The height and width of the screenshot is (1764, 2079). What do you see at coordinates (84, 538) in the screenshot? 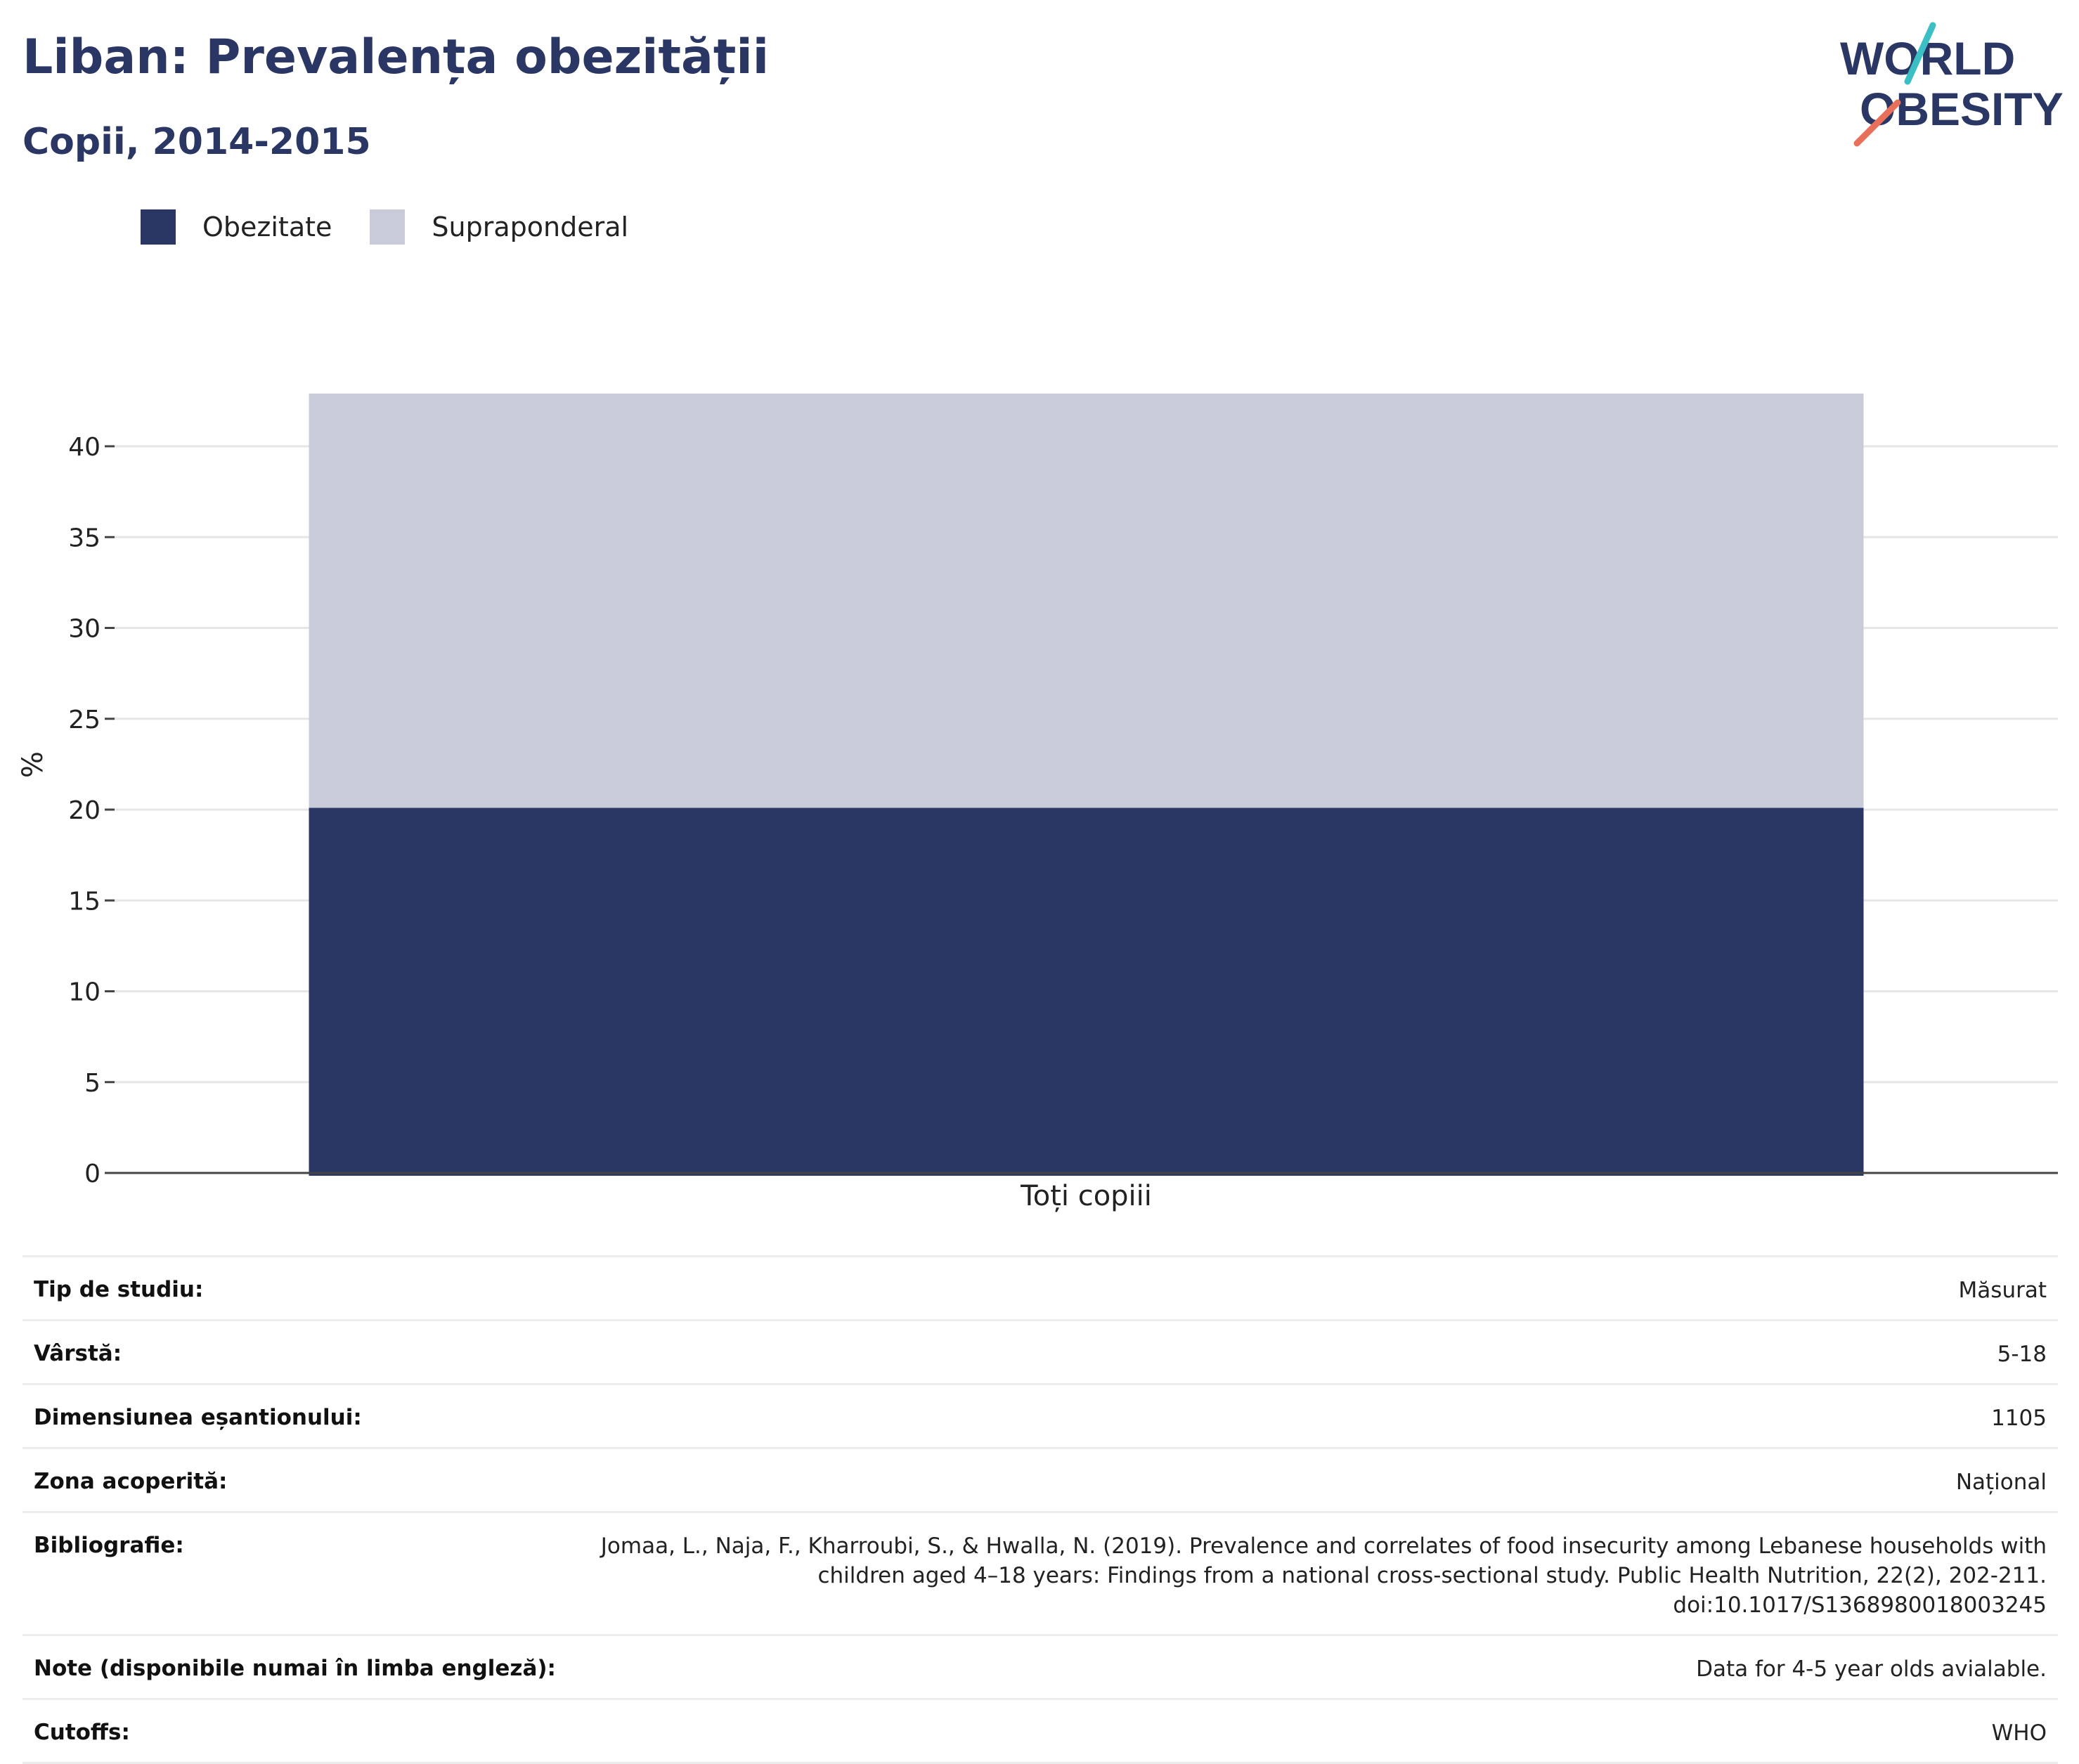
I see `y-tick-label: 35` at bounding box center [84, 538].